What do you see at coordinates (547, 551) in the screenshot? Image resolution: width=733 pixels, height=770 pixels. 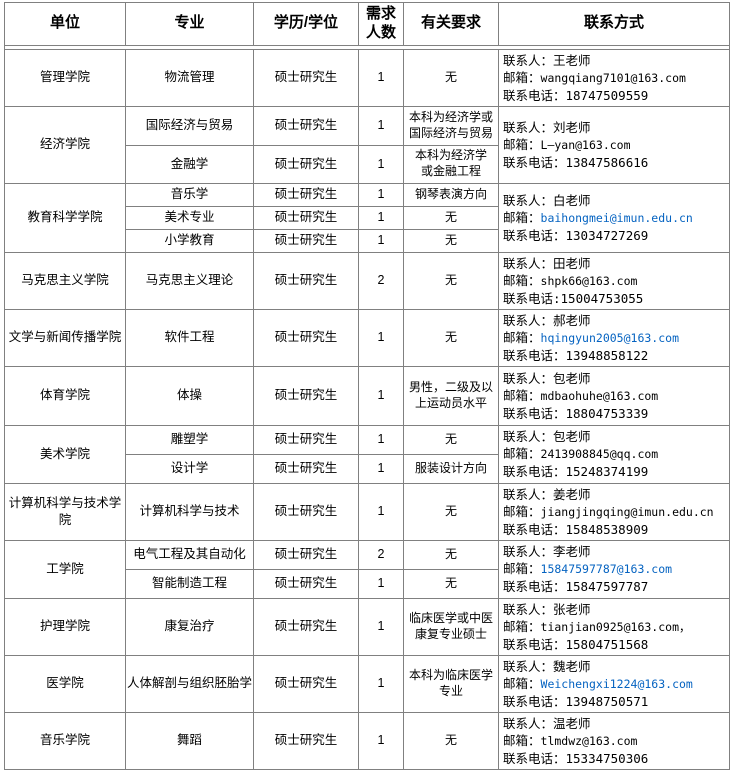 I see `contact-person: 联系人：李老师` at bounding box center [547, 551].